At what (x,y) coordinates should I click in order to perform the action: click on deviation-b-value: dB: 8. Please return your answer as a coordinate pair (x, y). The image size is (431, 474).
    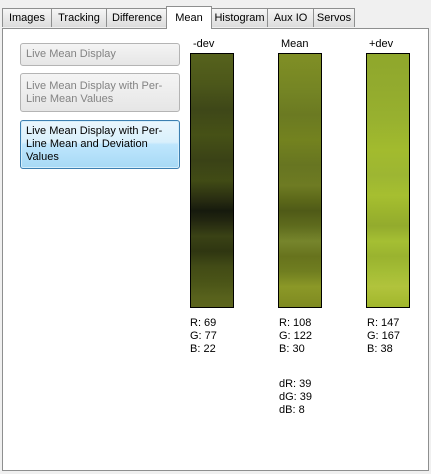
    Looking at the image, I should click on (292, 410).